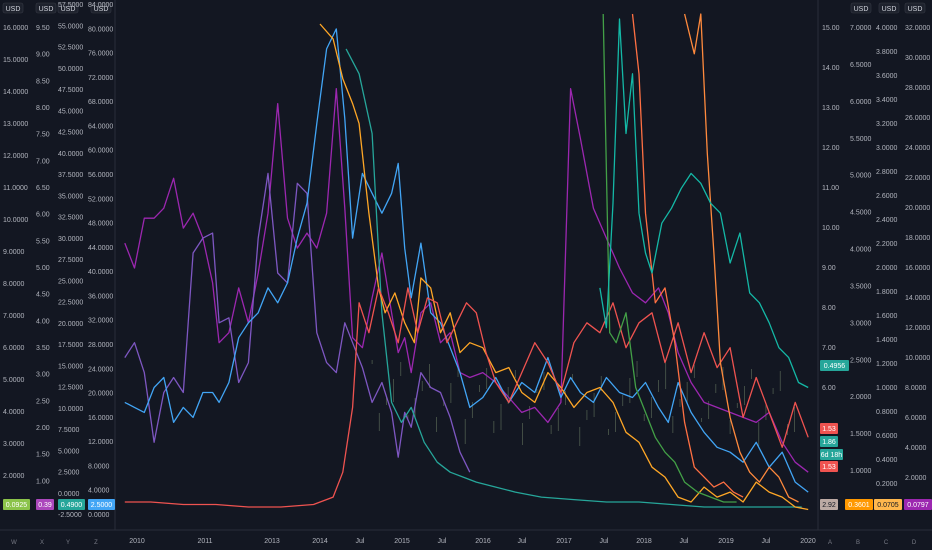 Image resolution: width=932 pixels, height=550 pixels. I want to click on price-scale-tick-label: 3.8000, so click(887, 52).